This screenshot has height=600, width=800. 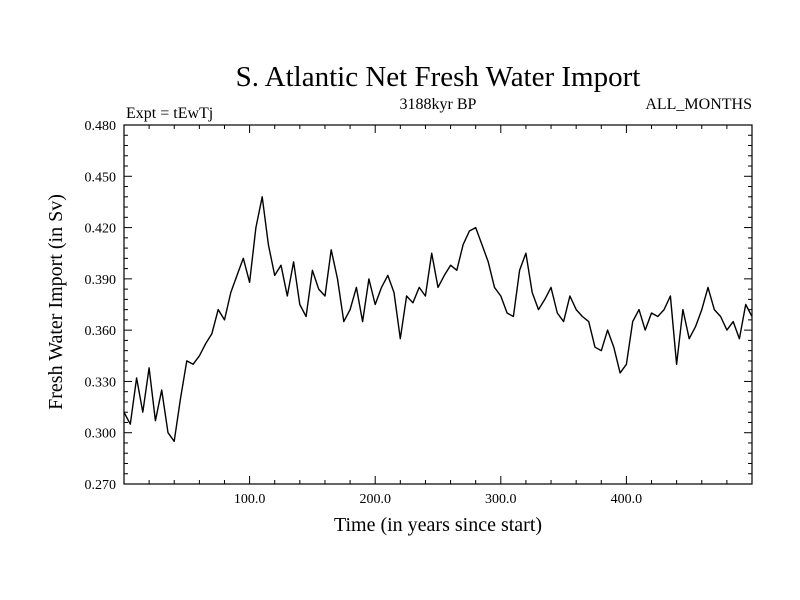 What do you see at coordinates (101, 280) in the screenshot?
I see `y-tick-label: 0.390` at bounding box center [101, 280].